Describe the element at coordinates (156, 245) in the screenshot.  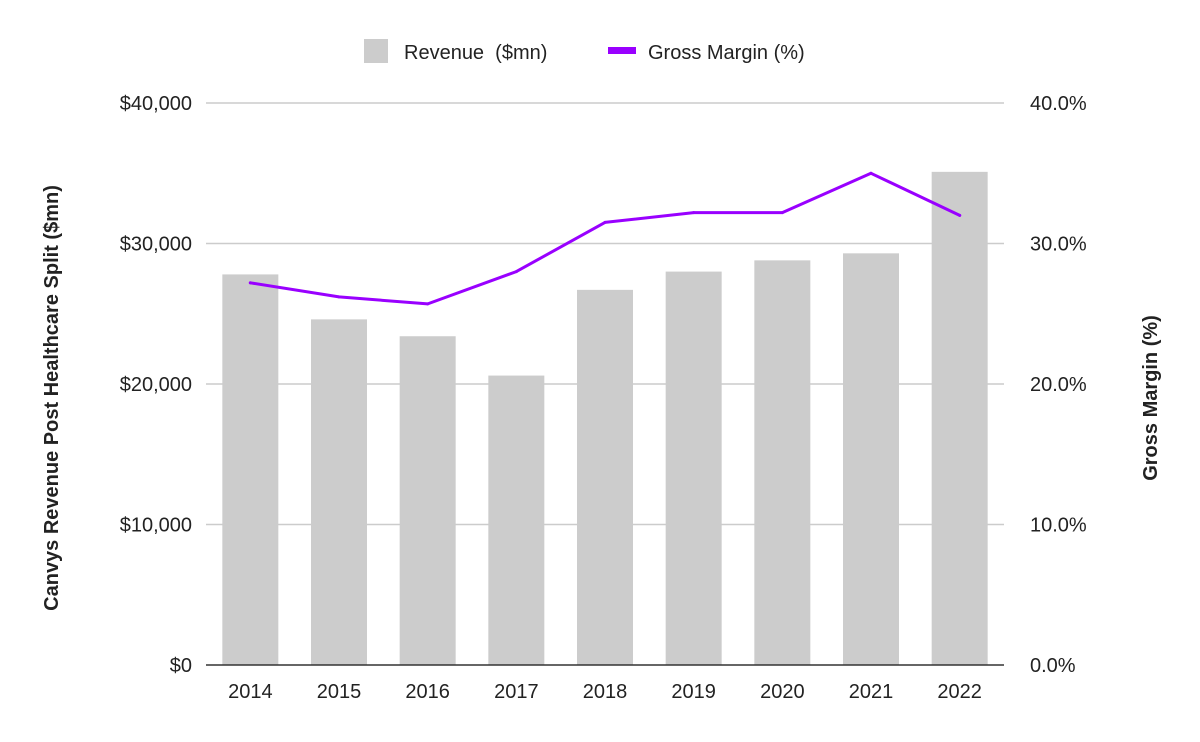
I see `left-axis-tick-label: $30,000` at that location.